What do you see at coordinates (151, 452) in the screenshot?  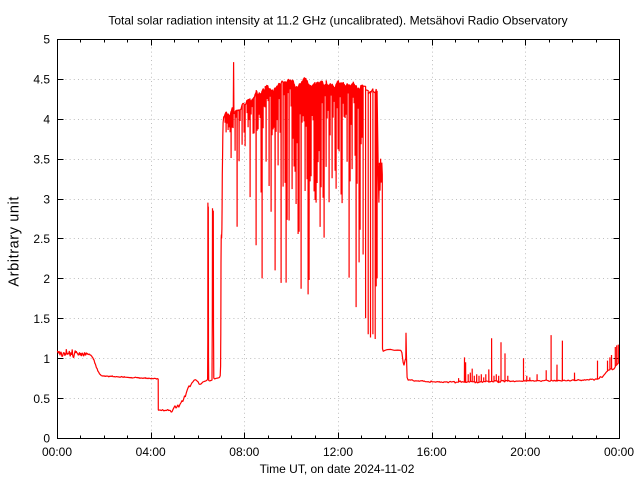 I see `svg-text: 04:00` at bounding box center [151, 452].